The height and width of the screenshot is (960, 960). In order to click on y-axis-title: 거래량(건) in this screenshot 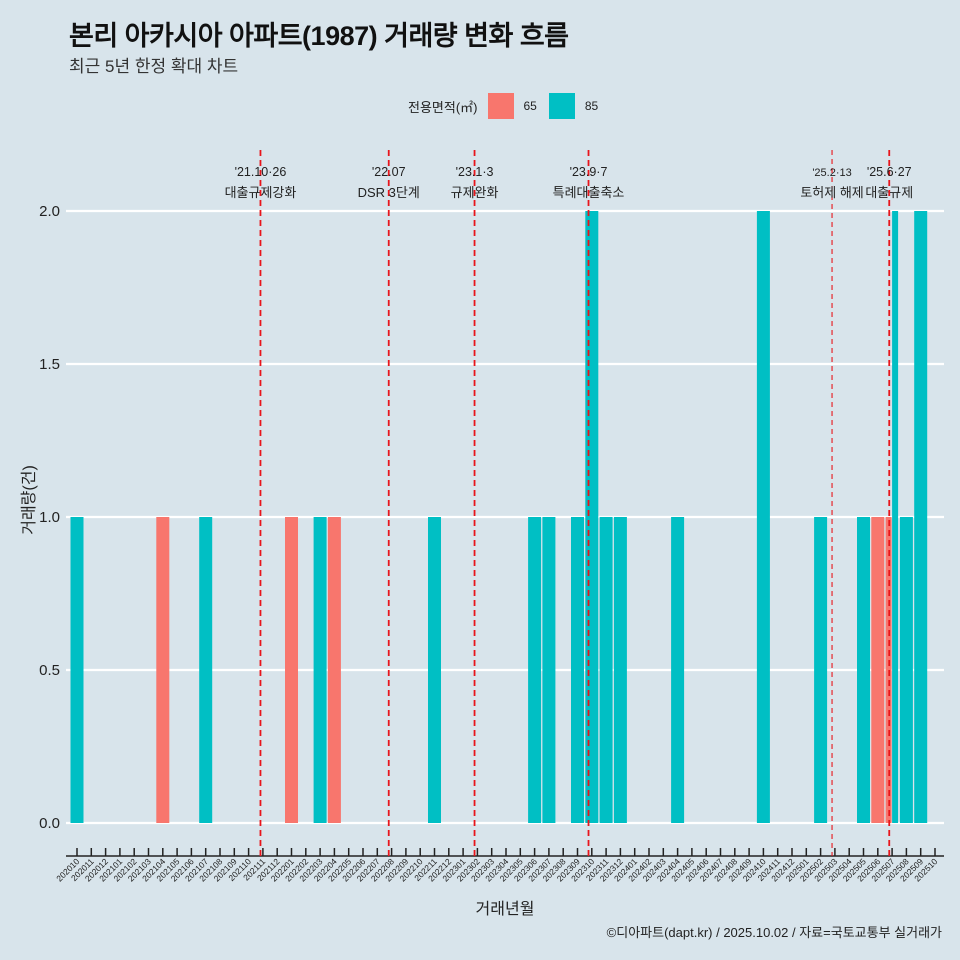, I will do `click(29, 500)`.